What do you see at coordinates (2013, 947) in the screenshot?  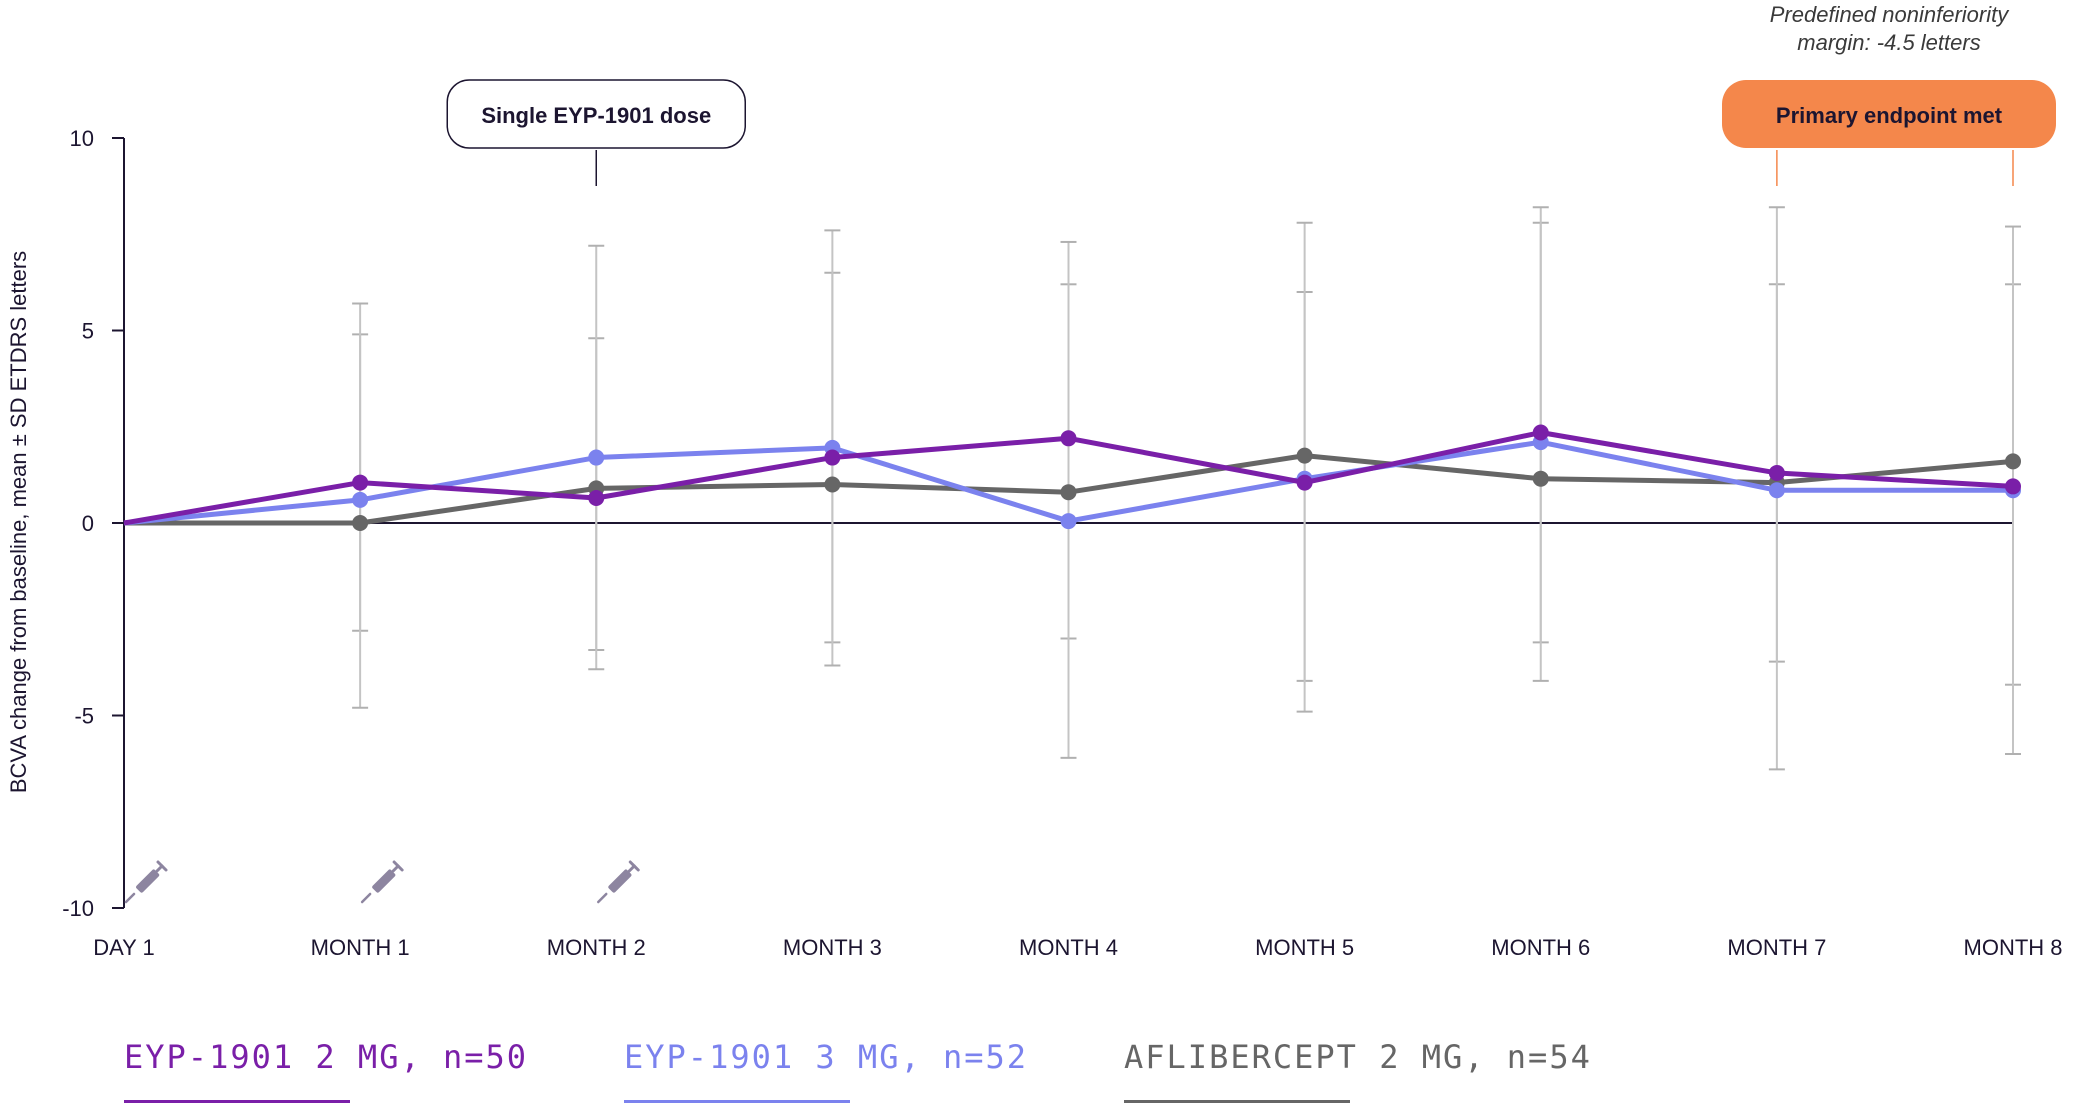 I see `x-tick-label: MONTH 8` at bounding box center [2013, 947].